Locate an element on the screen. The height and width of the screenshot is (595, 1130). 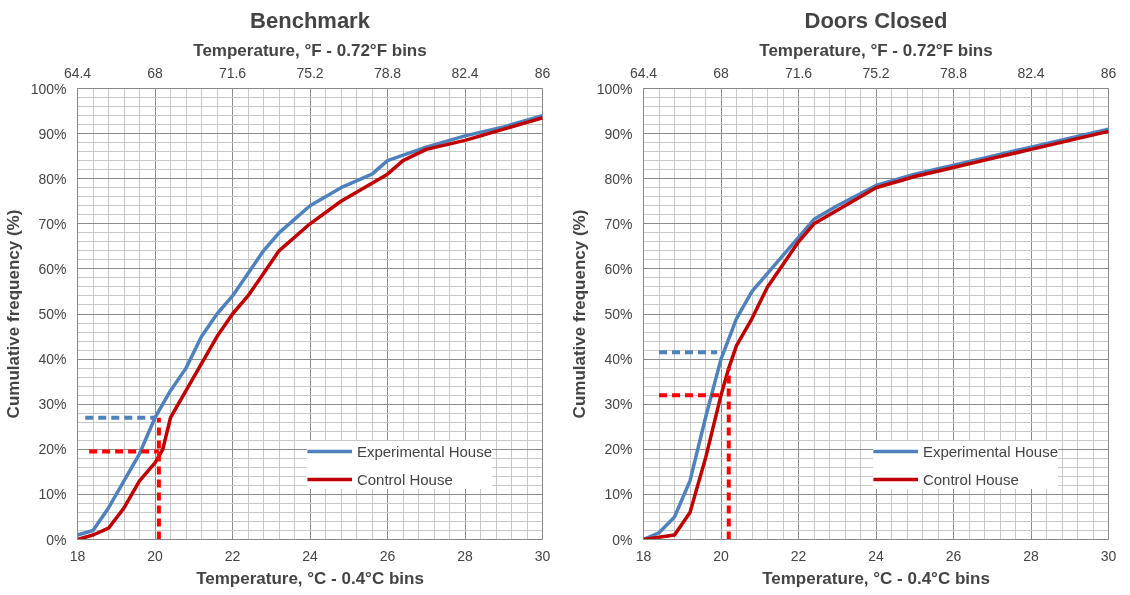
chart-title: Benchmark is located at coordinates (310, 20).